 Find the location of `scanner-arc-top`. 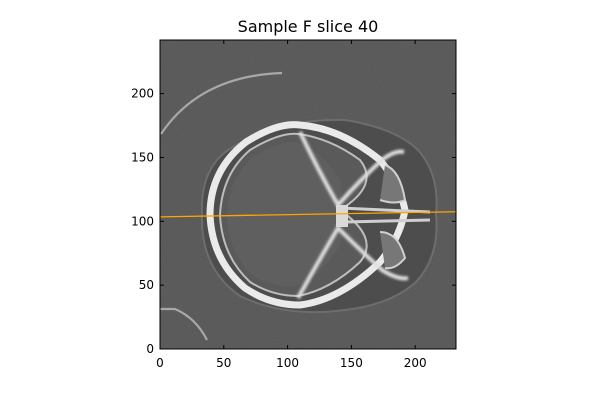

scanner-arc-top is located at coordinates (221, 103).